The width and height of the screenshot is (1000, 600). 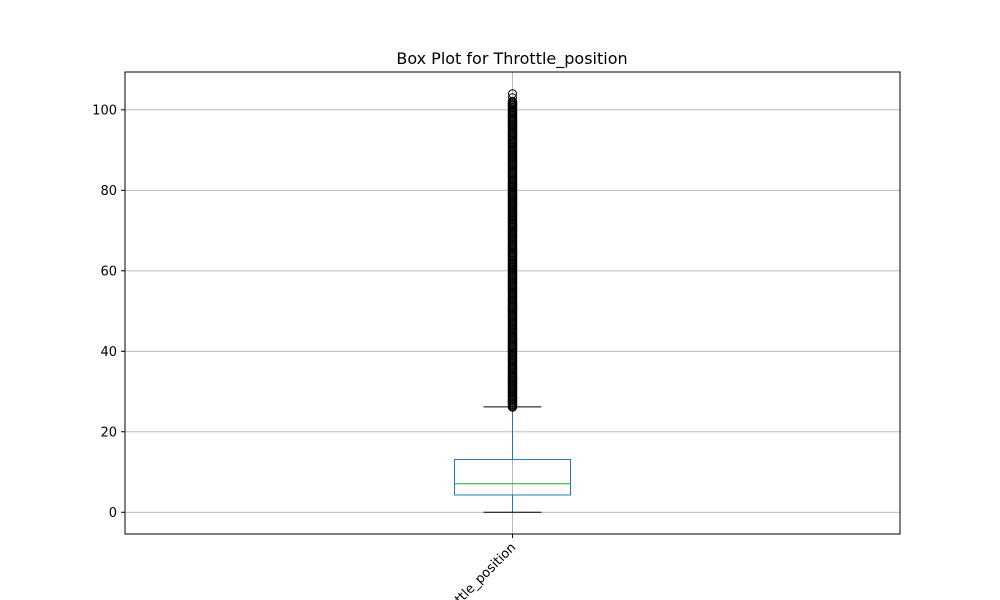 I want to click on chart-title: Box Plot for Throttle_position, so click(x=511, y=59).